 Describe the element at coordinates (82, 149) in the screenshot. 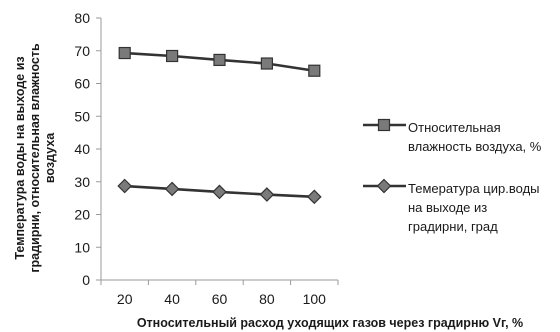

I see `y-tick-label: 40` at that location.